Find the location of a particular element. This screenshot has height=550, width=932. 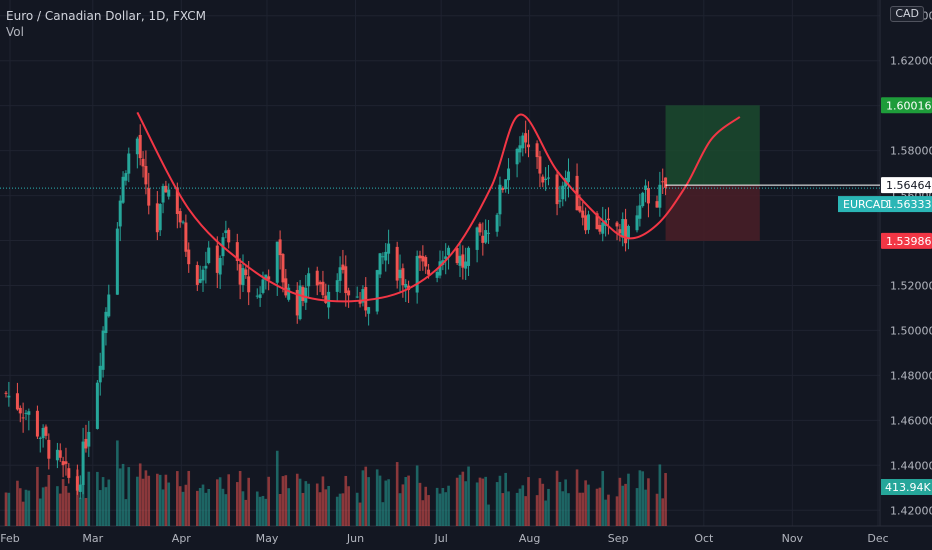

profit-zone is located at coordinates (712, 145).